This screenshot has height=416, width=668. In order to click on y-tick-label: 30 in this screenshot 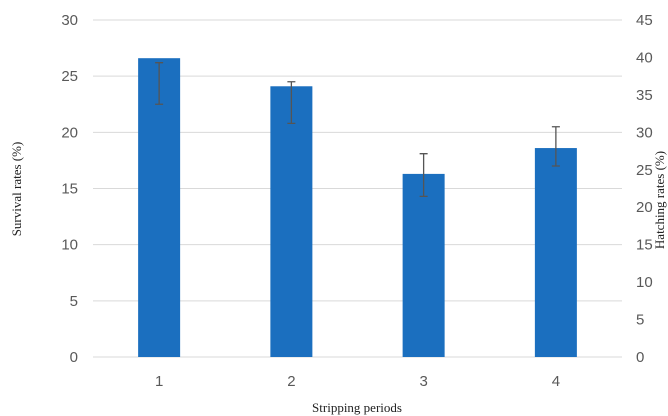, I will do `click(69, 20)`.